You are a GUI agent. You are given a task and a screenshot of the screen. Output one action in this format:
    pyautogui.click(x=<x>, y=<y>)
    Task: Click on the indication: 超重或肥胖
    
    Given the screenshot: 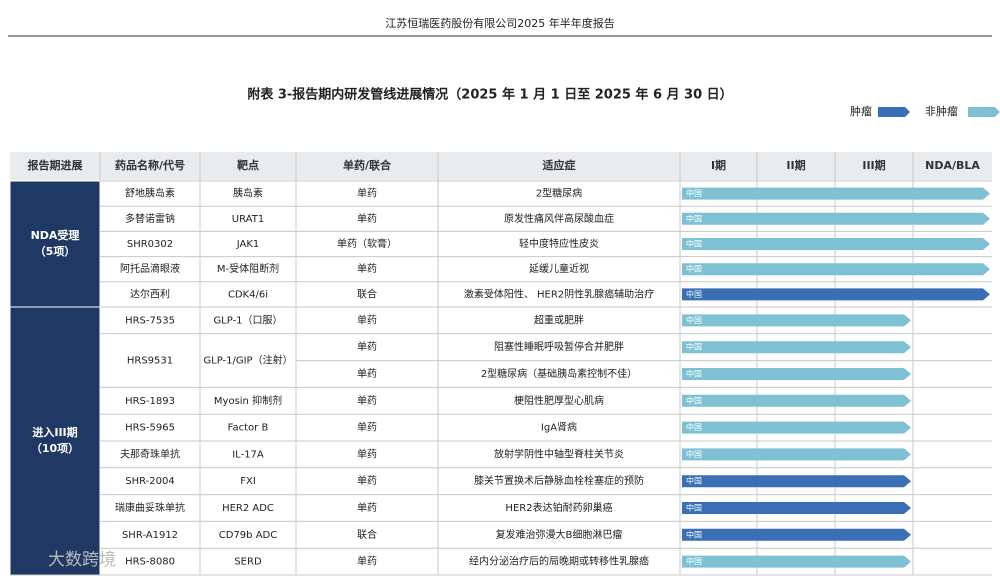 What is the action you would take?
    pyautogui.click(x=559, y=319)
    